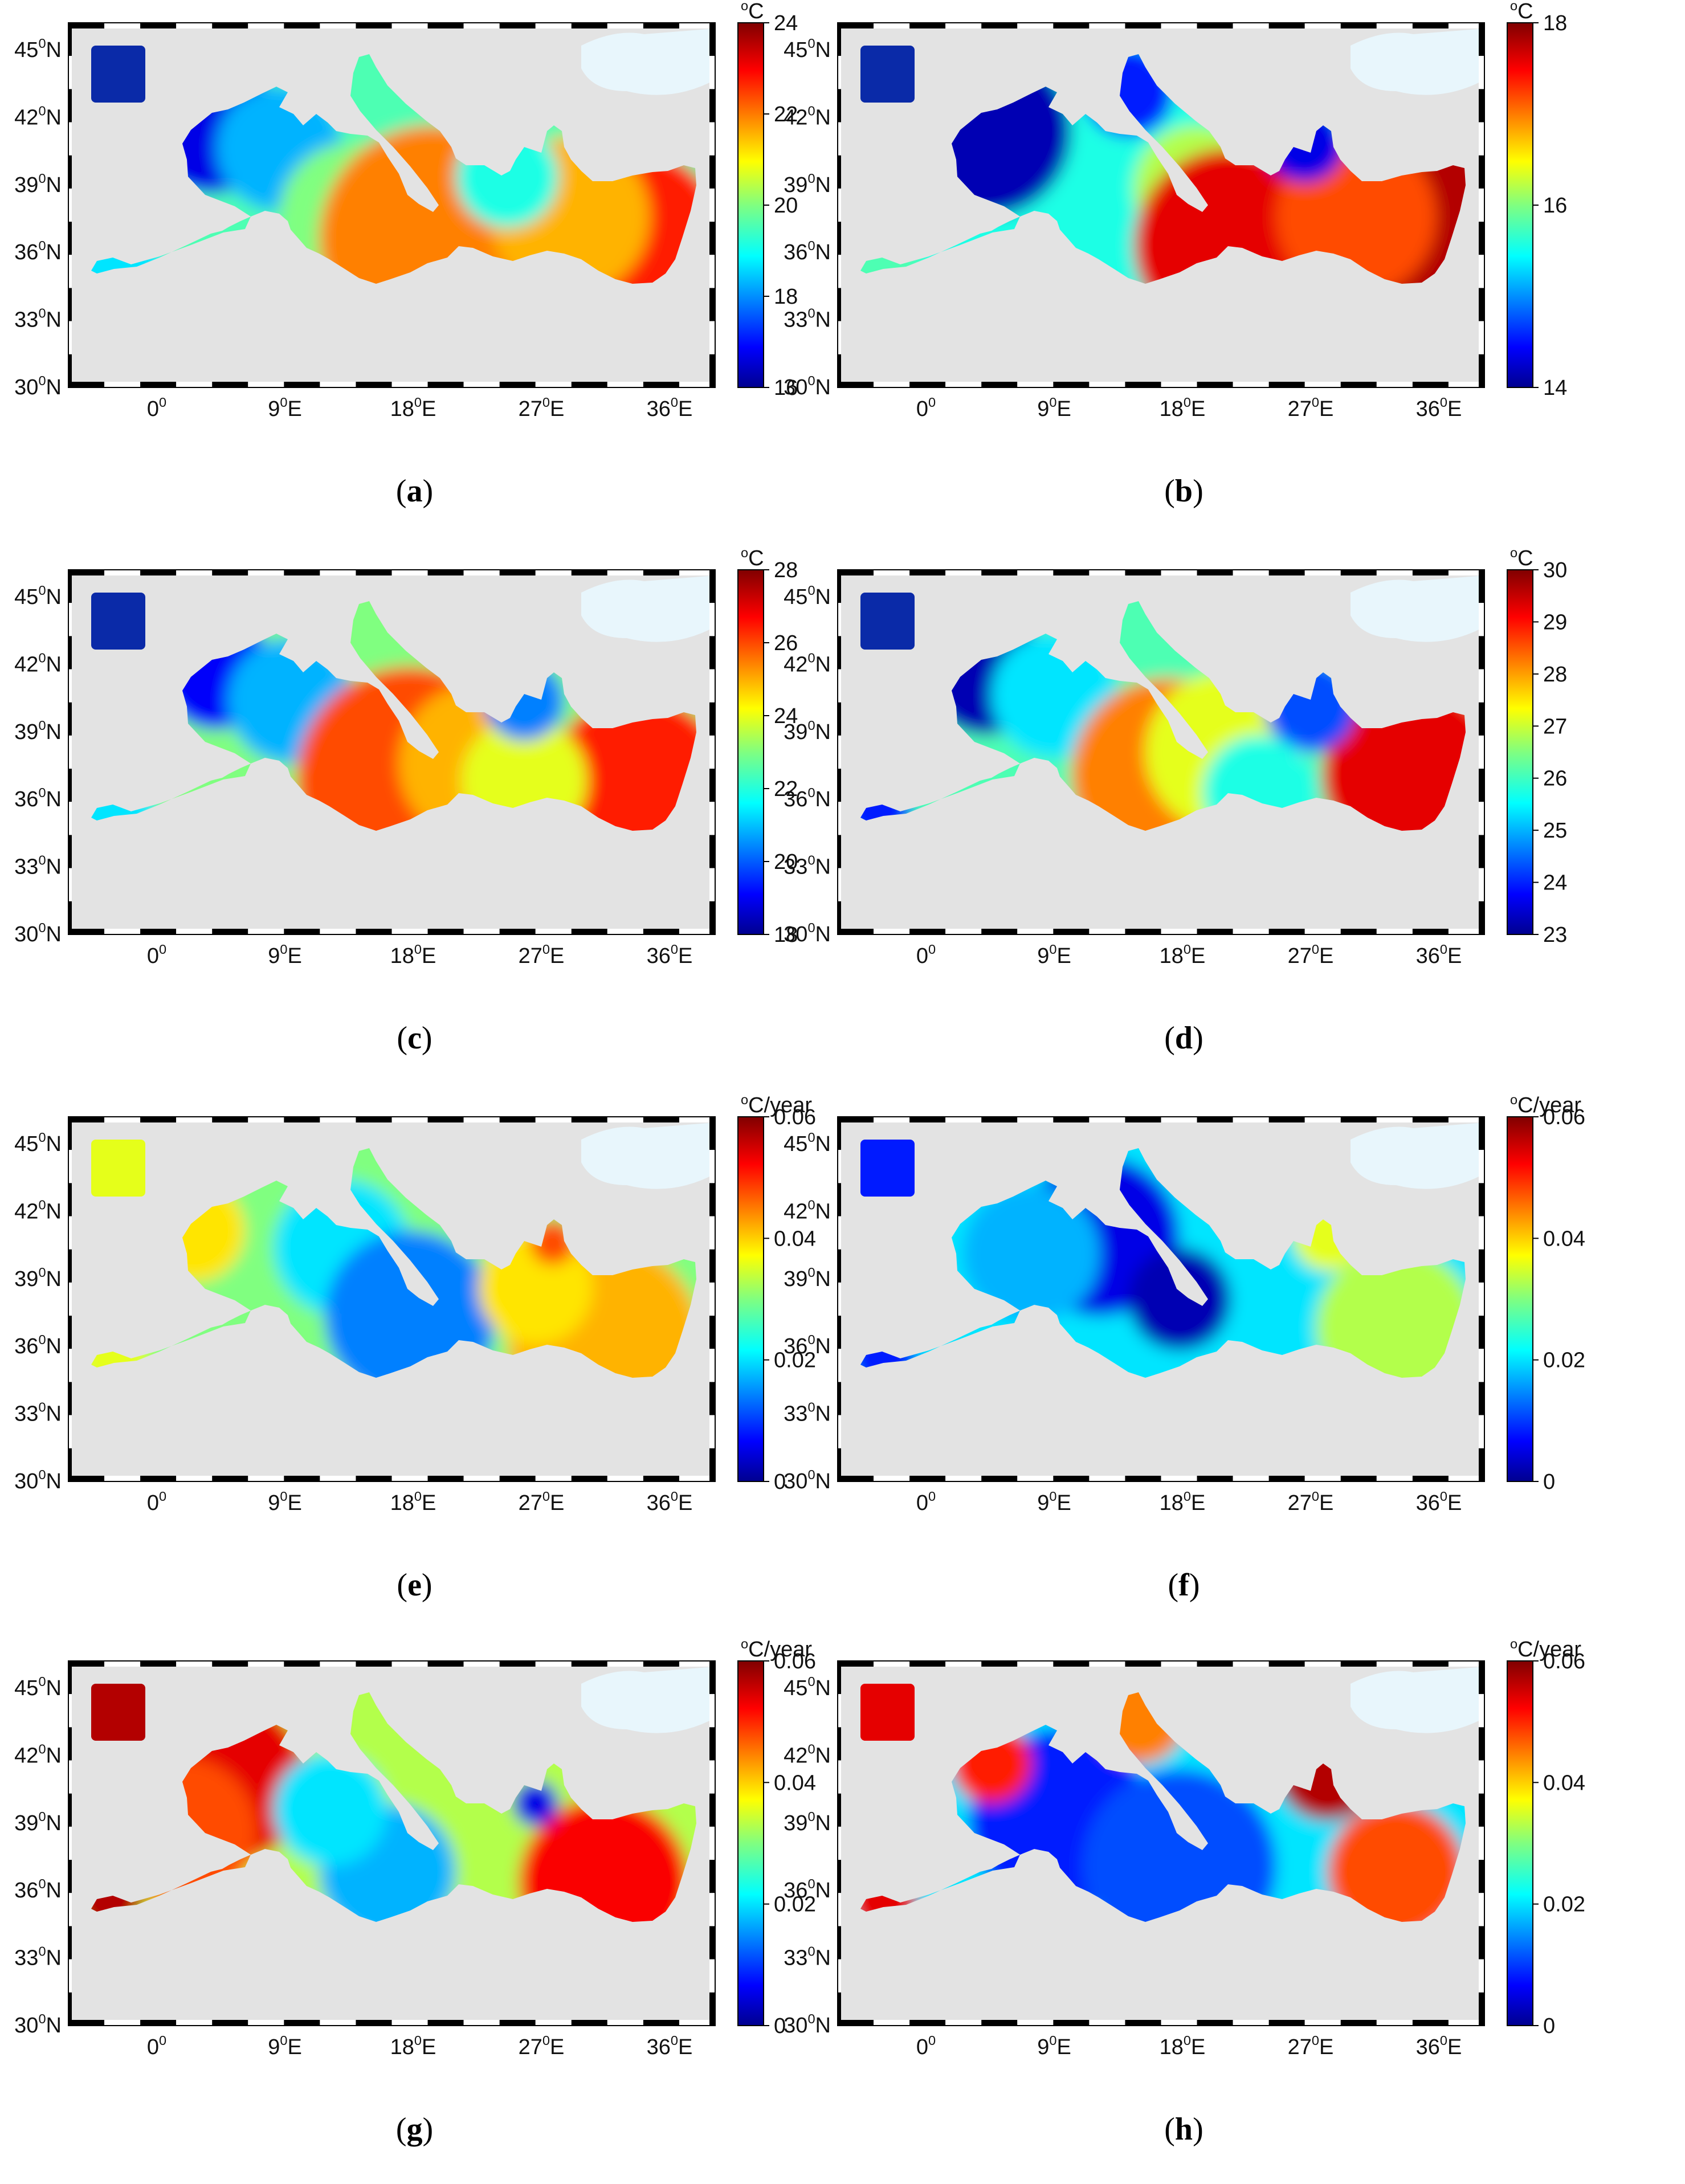 This screenshot has height=2184, width=1685. Describe the element at coordinates (156, 1502) in the screenshot. I see `longitude-tick-label: 00` at that location.